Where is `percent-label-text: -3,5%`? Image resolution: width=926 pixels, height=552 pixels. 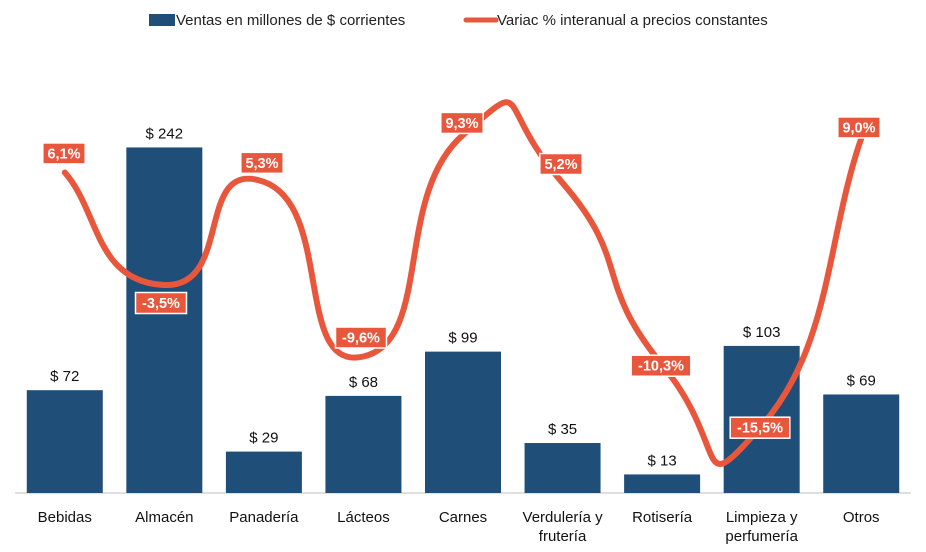 percent-label-text: -3,5% is located at coordinates (161, 304).